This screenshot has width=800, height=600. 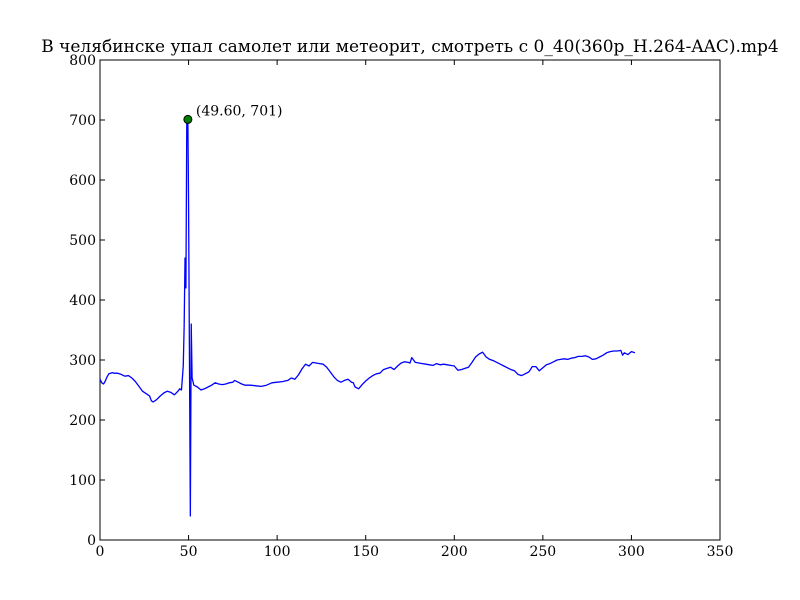 What do you see at coordinates (365, 552) in the screenshot?
I see `x-tick-label: 150` at bounding box center [365, 552].